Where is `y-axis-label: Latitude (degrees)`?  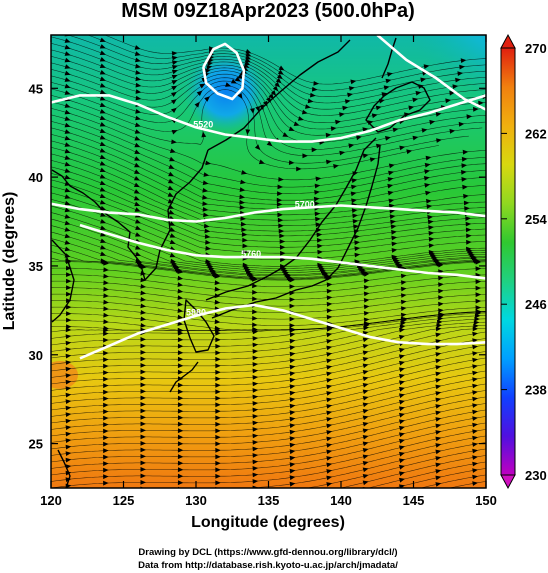
y-axis-label: Latitude (degrees) is located at coordinates (9, 261).